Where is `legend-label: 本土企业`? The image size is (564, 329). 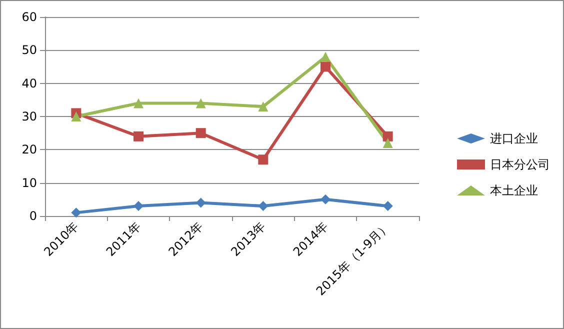 legend-label: 本土企业 is located at coordinates (514, 191).